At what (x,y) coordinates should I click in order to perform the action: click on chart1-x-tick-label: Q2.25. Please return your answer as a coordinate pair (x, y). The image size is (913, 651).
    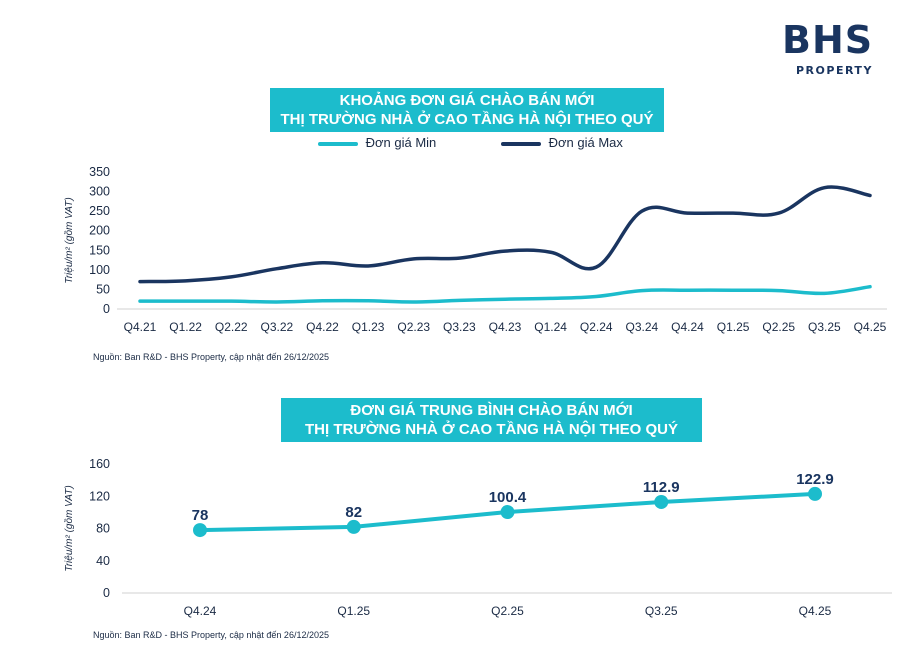
    Looking at the image, I should click on (778, 327).